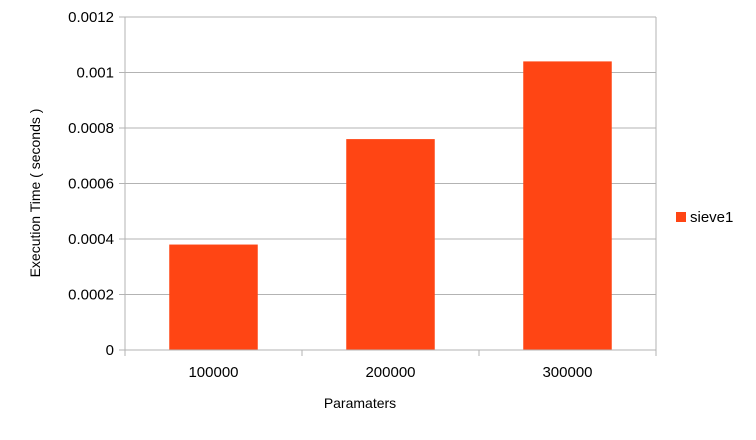 The height and width of the screenshot is (440, 756). What do you see at coordinates (213, 372) in the screenshot?
I see `x-tick-label: 100000` at bounding box center [213, 372].